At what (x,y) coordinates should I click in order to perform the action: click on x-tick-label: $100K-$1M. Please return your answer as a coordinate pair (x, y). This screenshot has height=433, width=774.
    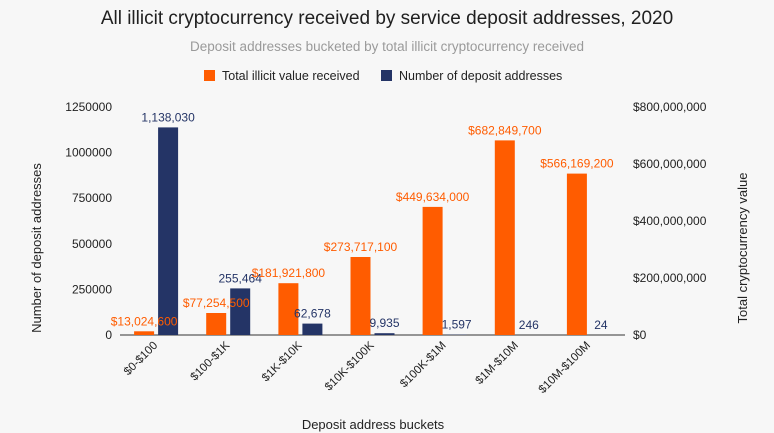
    Looking at the image, I should click on (423, 365).